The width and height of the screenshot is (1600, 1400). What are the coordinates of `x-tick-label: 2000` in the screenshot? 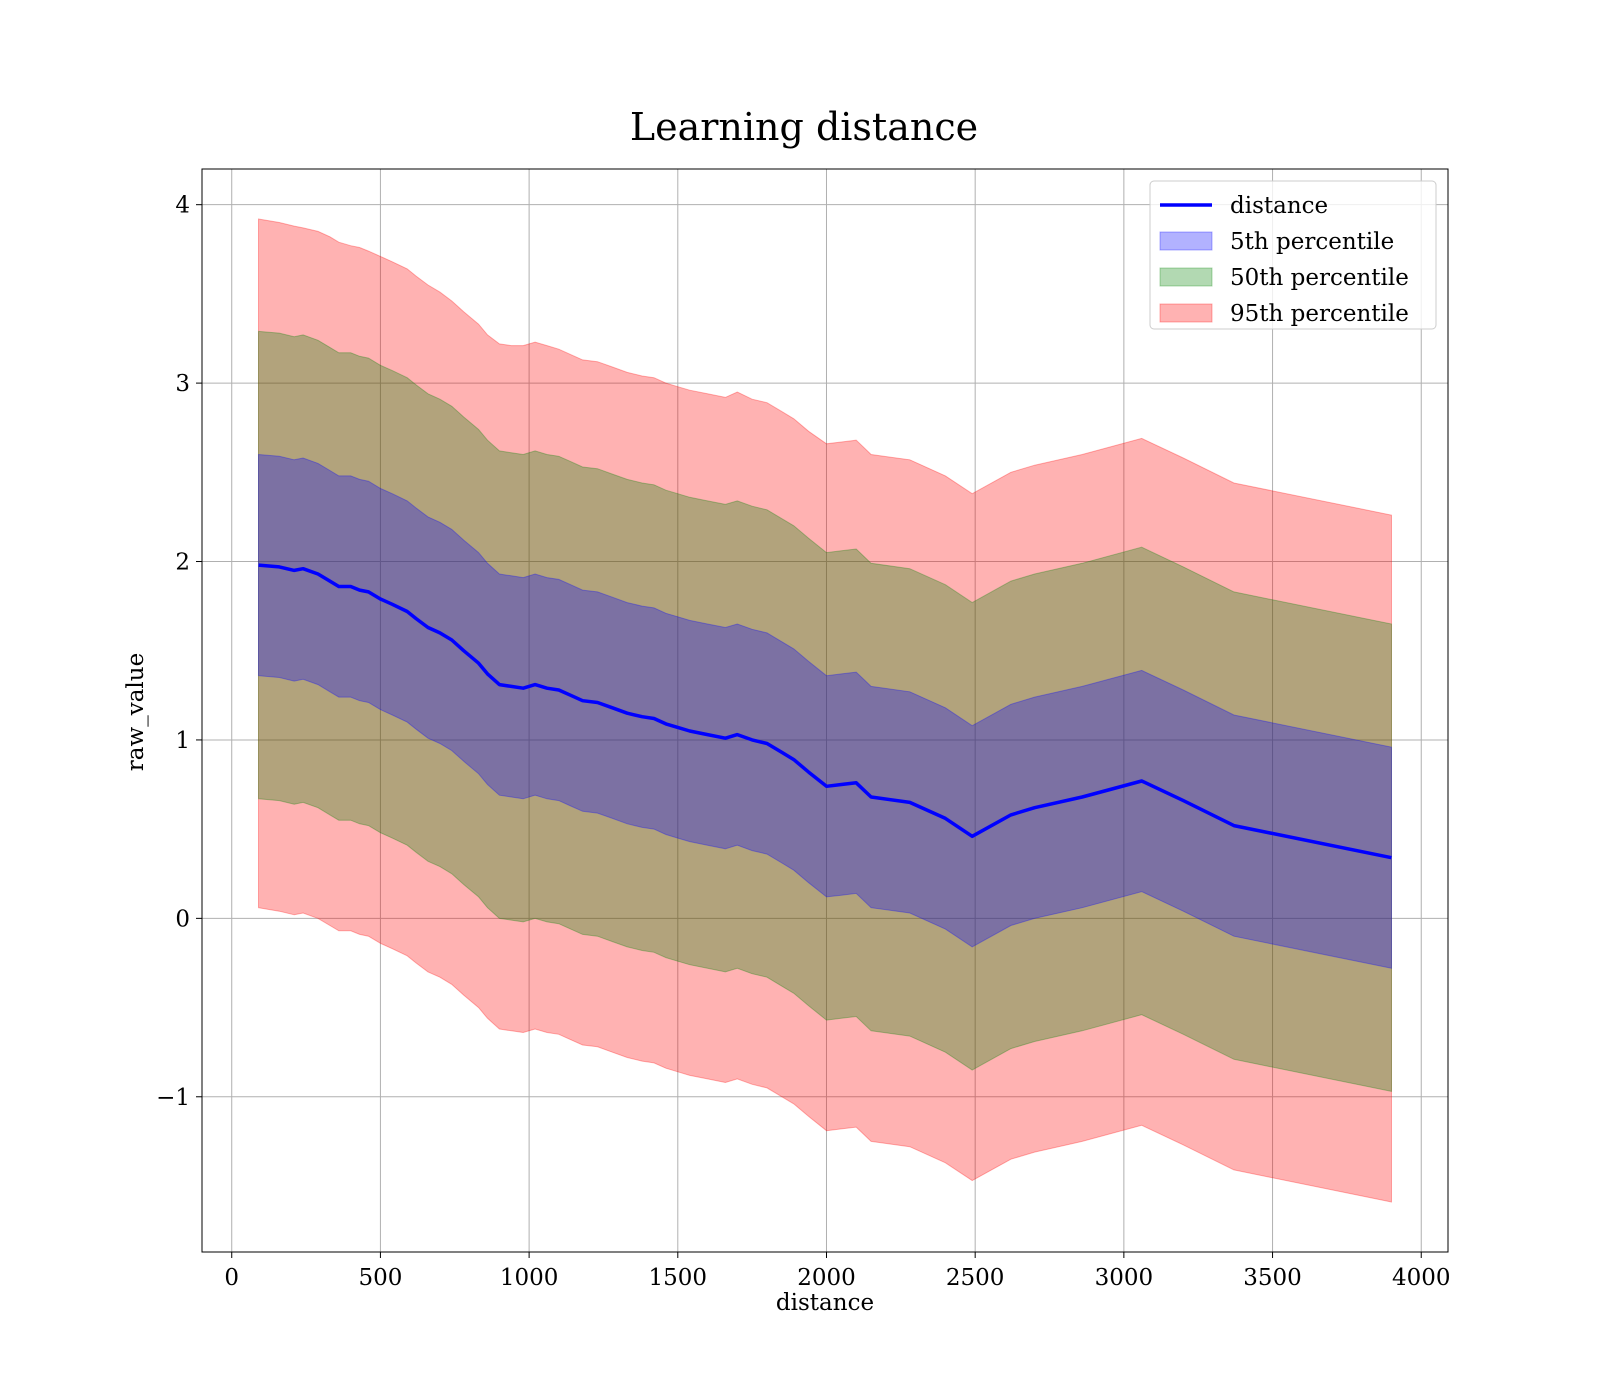 It's located at (826, 1278).